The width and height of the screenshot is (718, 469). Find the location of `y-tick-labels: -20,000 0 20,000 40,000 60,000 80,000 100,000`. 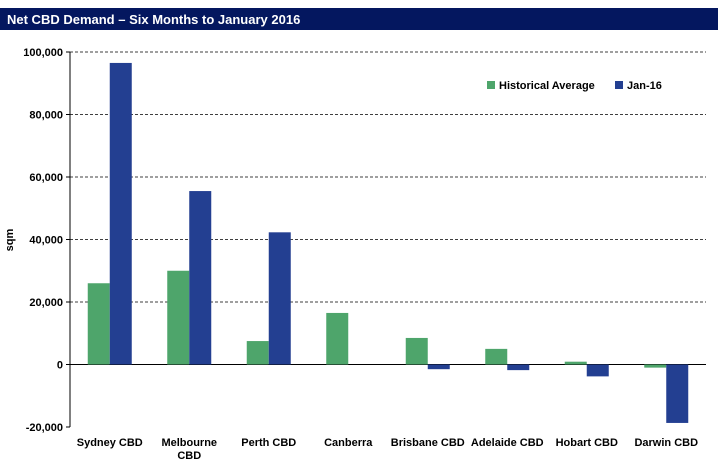

y-tick-labels: -20,000 0 20,000 40,000 60,000 80,000 100,000 is located at coordinates (43, 240).